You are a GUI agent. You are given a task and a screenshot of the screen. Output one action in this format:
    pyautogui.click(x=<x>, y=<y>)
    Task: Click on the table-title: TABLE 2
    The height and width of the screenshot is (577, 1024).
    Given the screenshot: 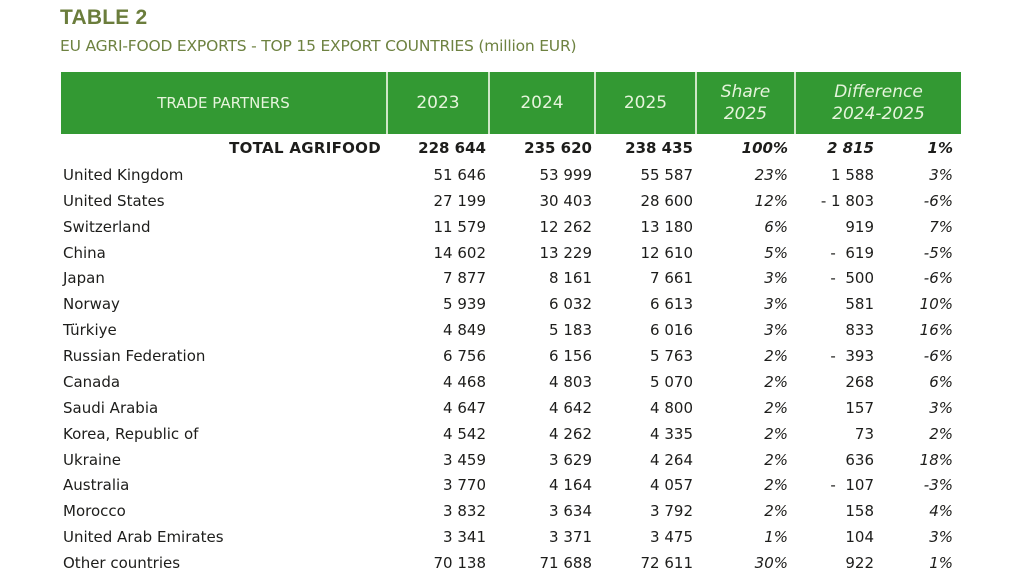 What is the action you would take?
    pyautogui.click(x=104, y=17)
    